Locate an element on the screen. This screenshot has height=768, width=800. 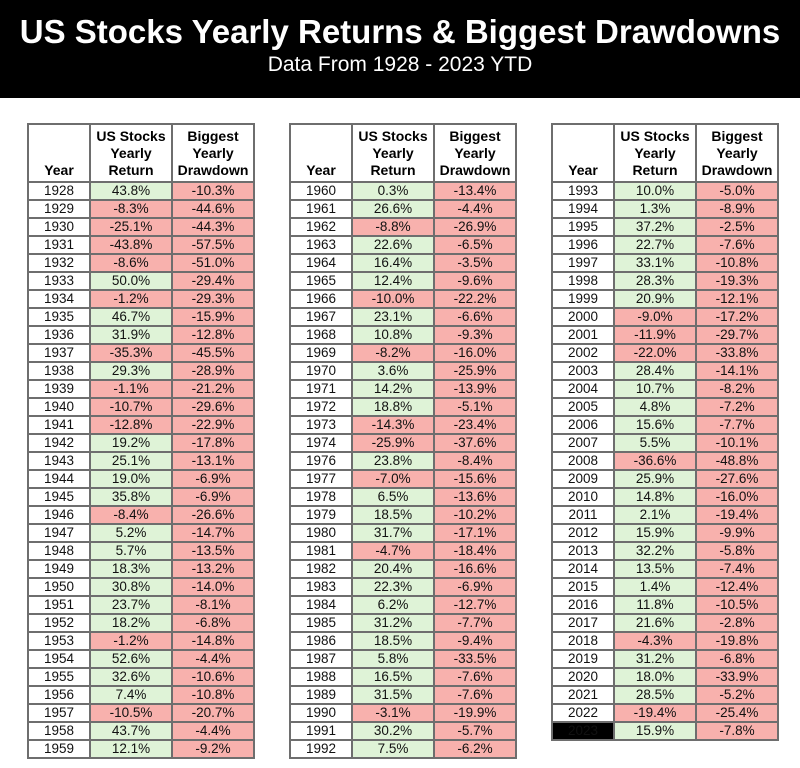
return-cell: 14.8% is located at coordinates (655, 497).